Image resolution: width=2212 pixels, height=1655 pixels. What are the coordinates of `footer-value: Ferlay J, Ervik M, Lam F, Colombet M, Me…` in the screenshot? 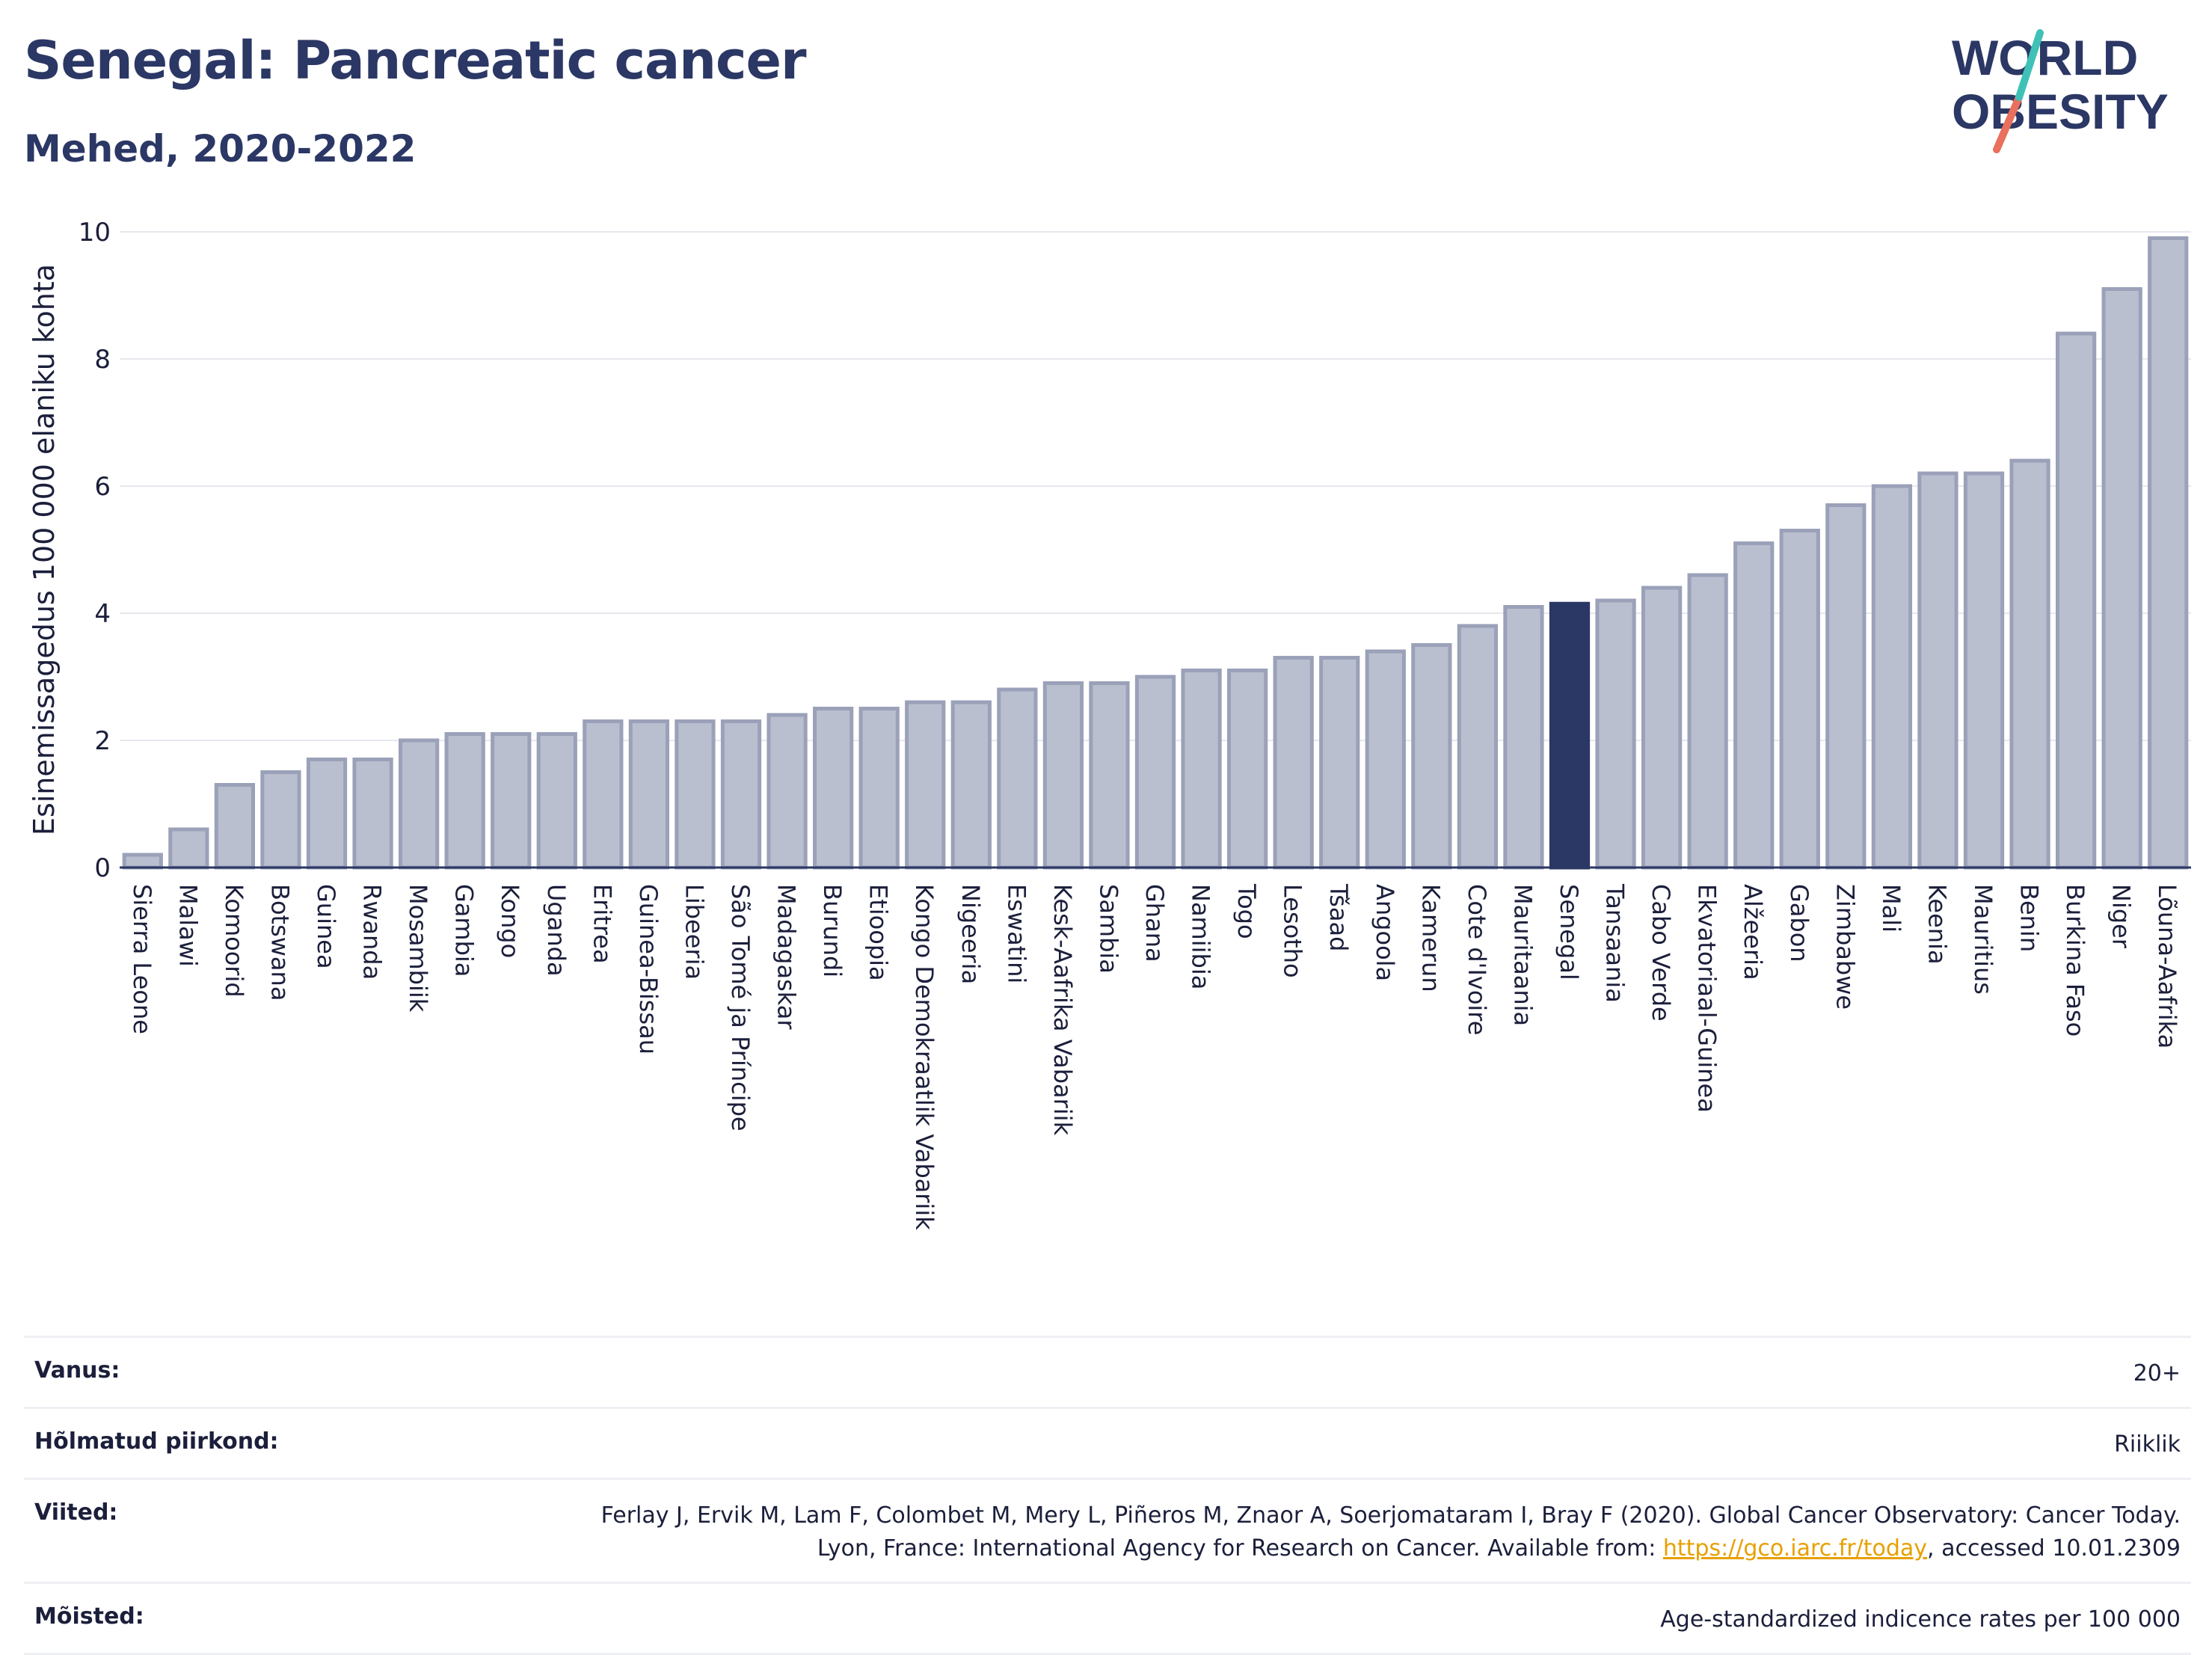 It's located at (1358, 1532).